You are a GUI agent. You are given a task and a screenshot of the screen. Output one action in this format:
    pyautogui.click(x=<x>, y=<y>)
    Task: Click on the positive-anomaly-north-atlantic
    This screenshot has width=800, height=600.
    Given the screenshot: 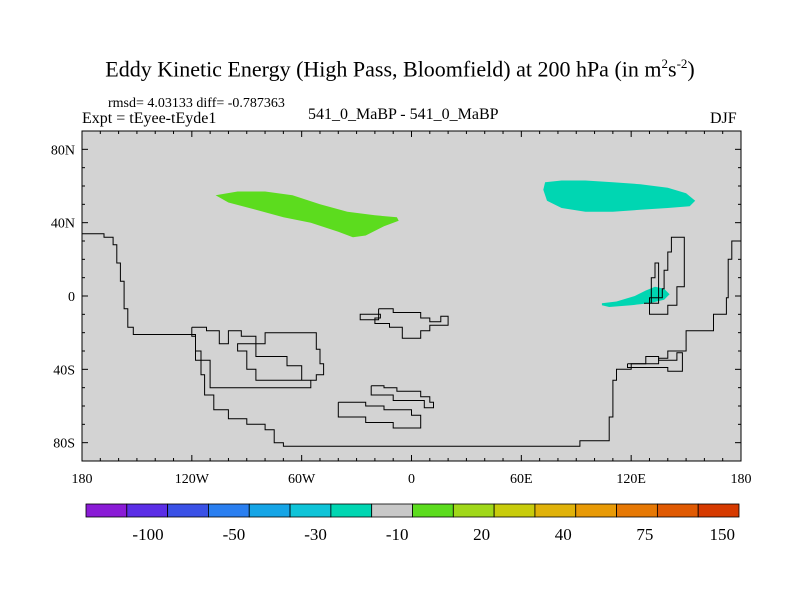 What is the action you would take?
    pyautogui.click(x=307, y=214)
    